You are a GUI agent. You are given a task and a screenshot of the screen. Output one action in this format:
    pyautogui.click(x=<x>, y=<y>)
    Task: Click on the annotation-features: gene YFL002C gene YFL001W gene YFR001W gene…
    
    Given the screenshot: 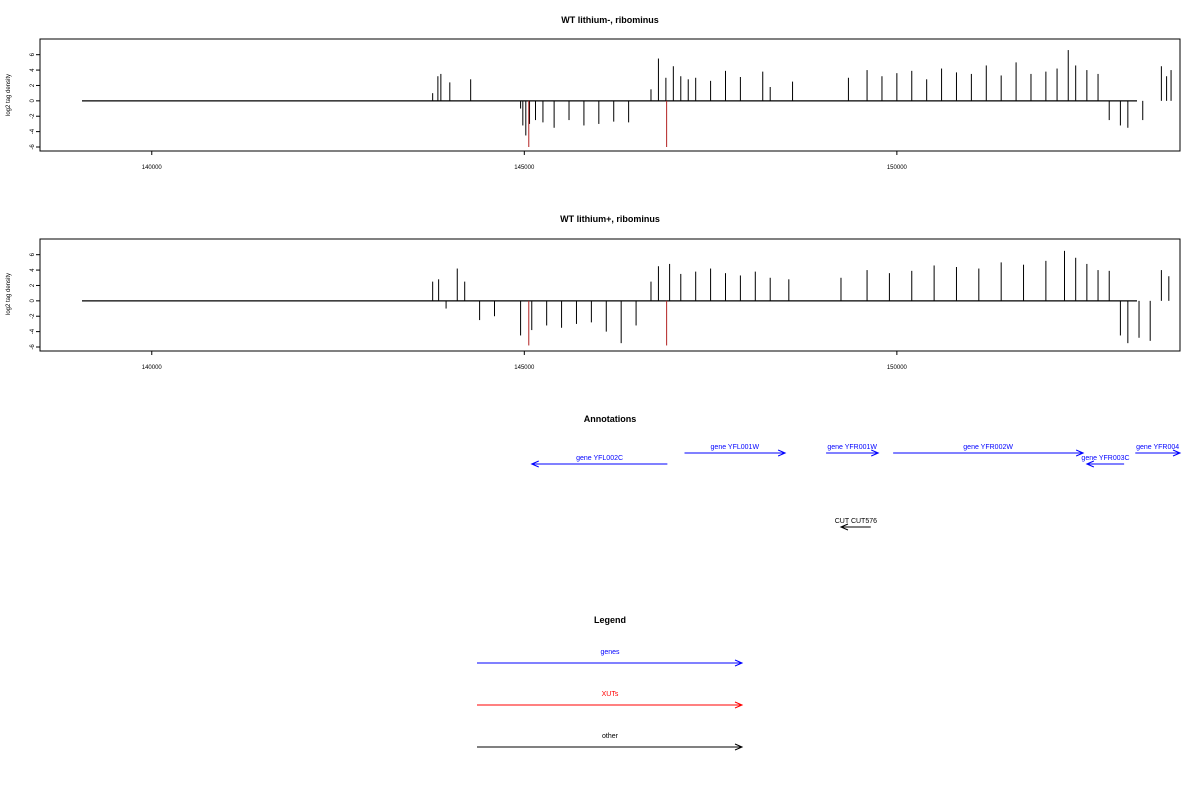 What is the action you would take?
    pyautogui.click(x=856, y=487)
    